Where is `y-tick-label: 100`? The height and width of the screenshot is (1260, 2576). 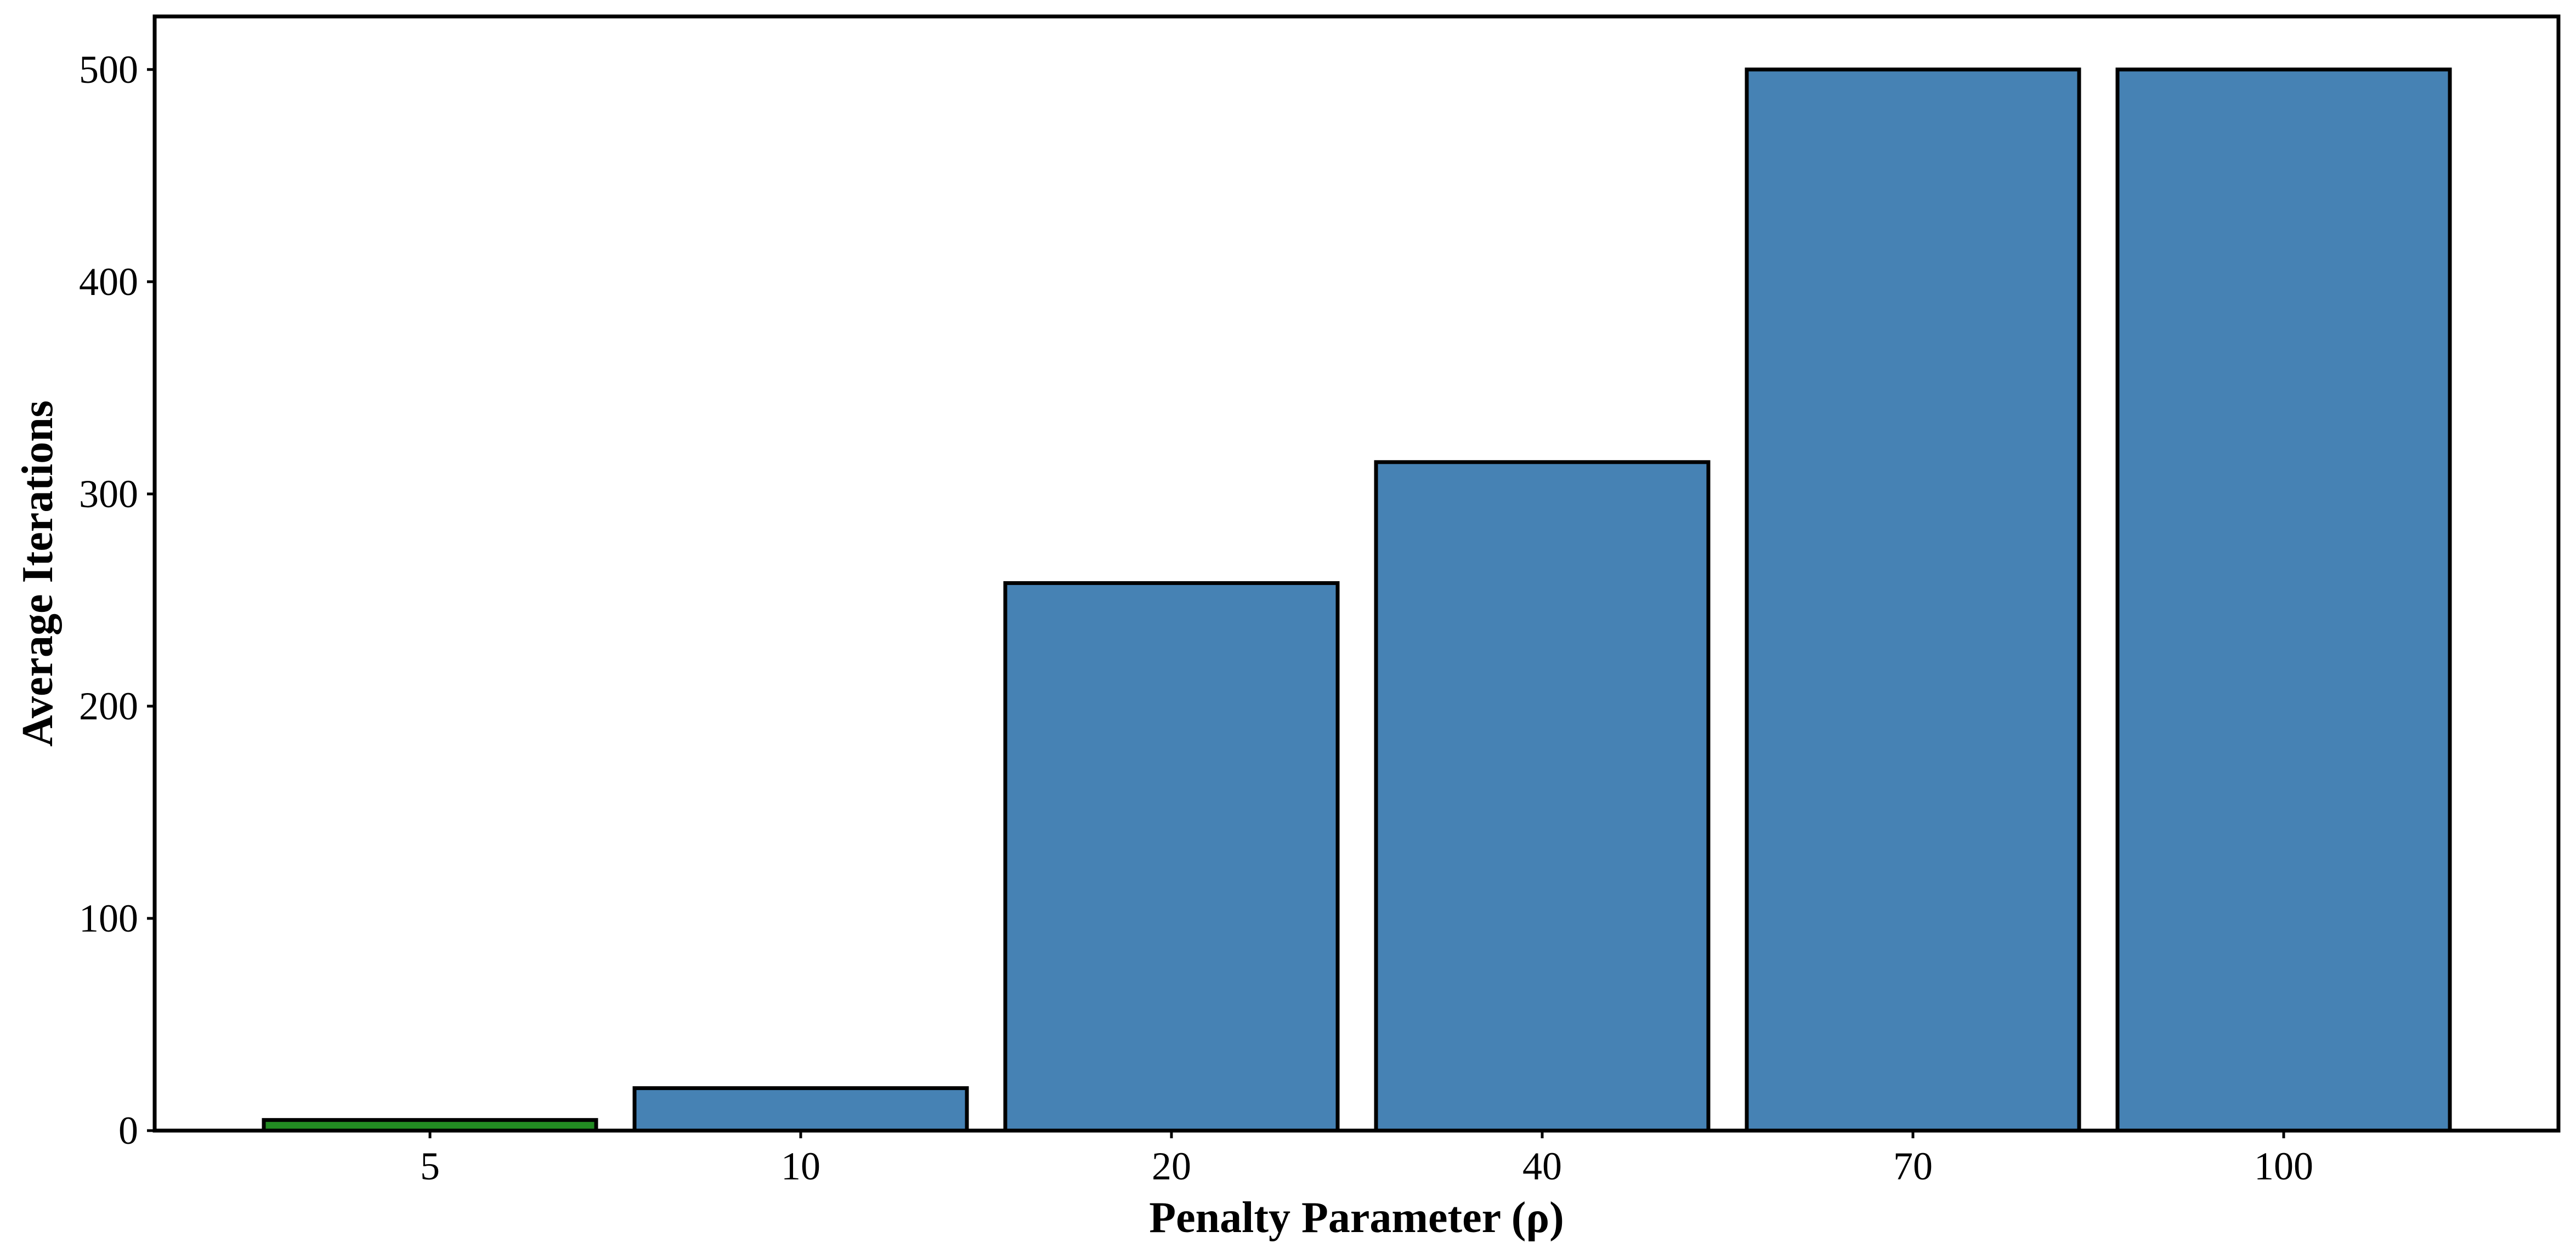
y-tick-label: 100 is located at coordinates (109, 918).